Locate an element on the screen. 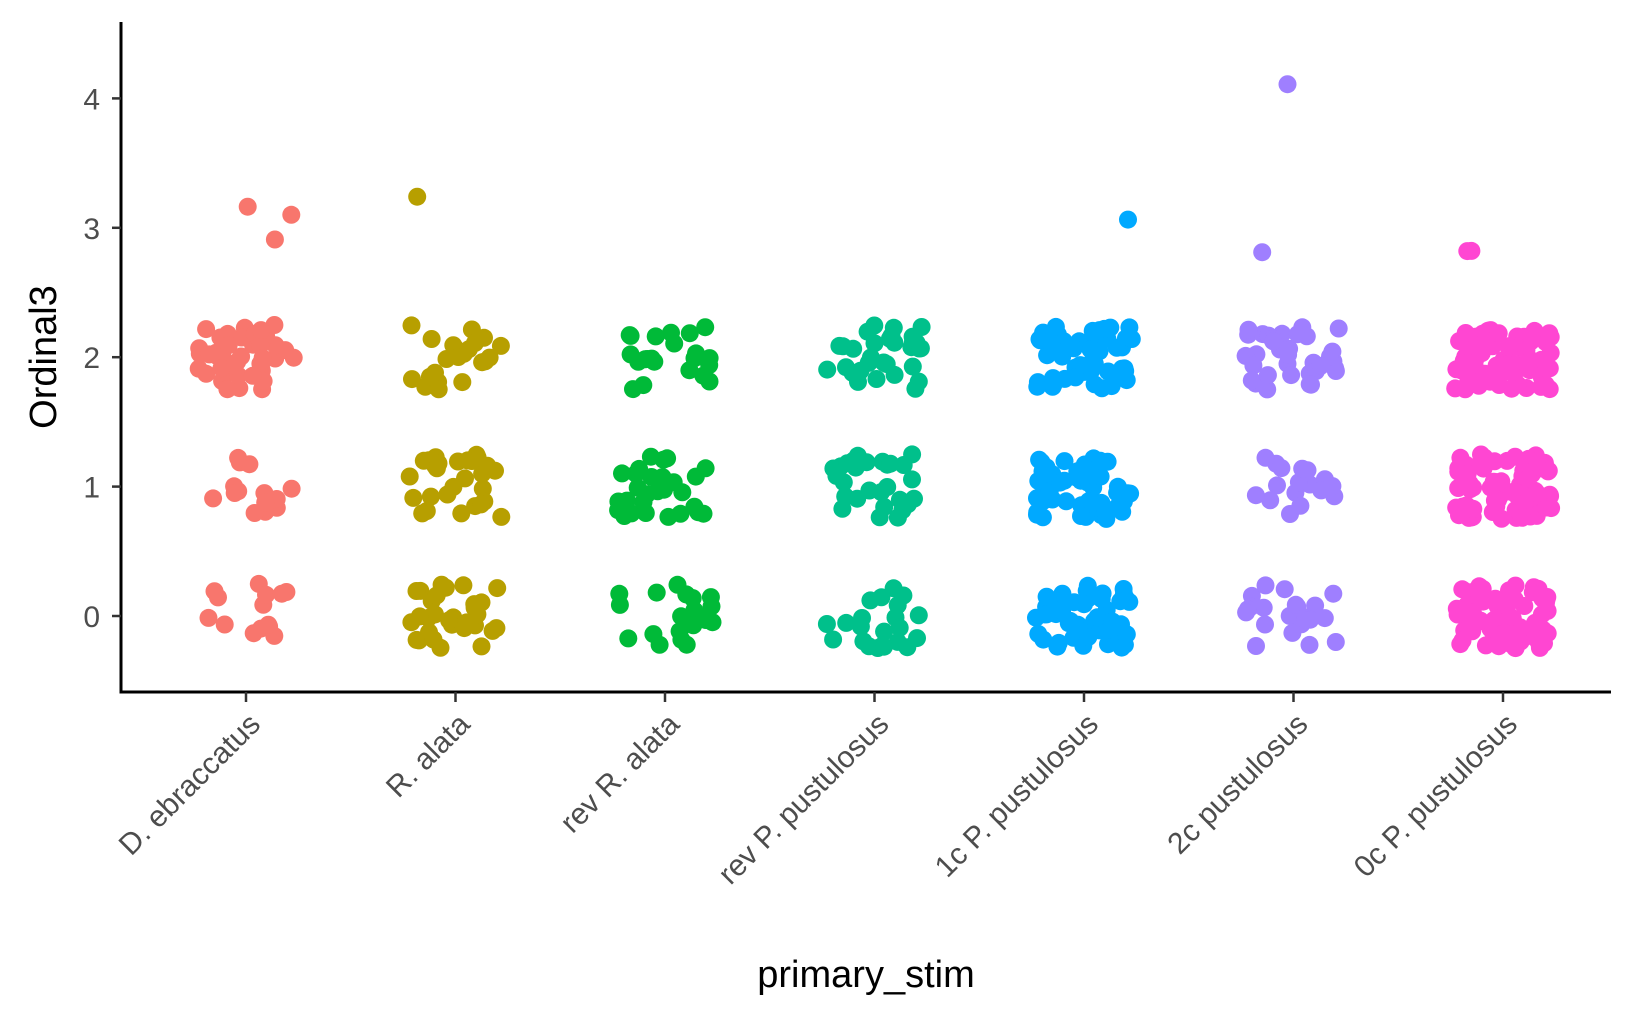 This screenshot has width=1643, height=1015. y-axis-title: Ordinal3 is located at coordinates (44, 357).